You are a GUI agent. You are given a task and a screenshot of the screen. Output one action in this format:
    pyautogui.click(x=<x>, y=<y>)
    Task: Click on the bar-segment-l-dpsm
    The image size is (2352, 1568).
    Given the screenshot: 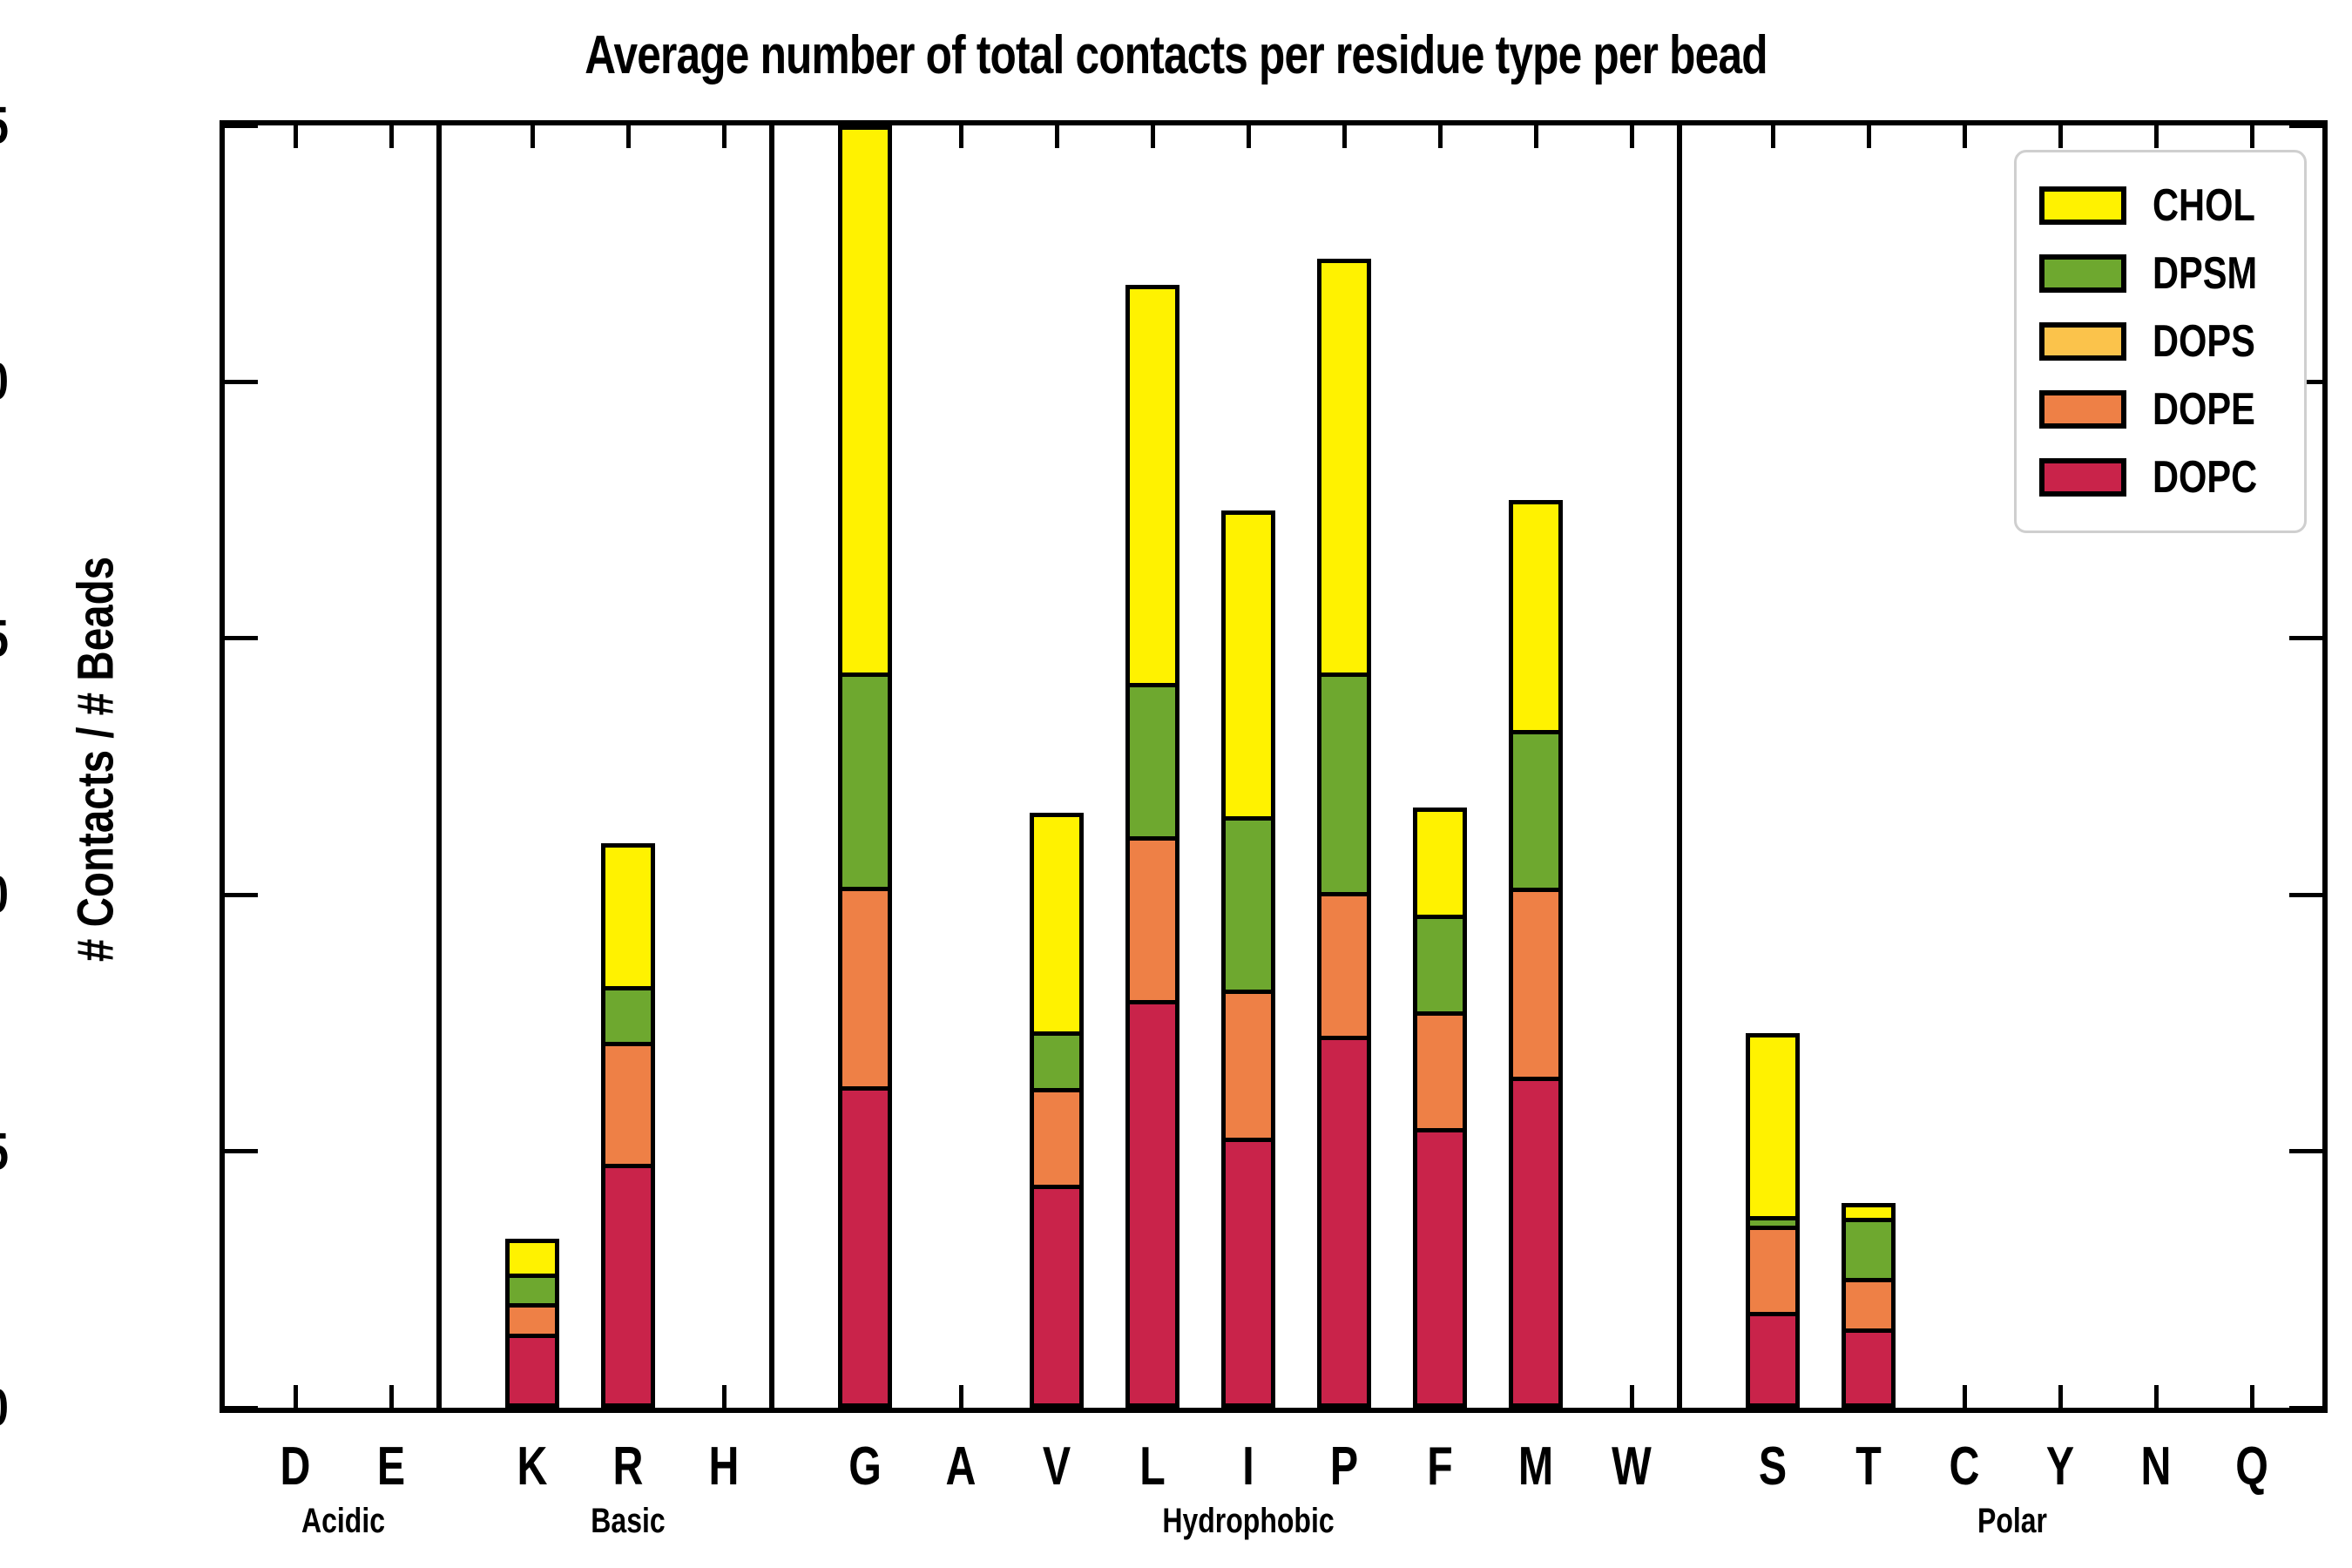 What is the action you would take?
    pyautogui.click(x=1152, y=762)
    